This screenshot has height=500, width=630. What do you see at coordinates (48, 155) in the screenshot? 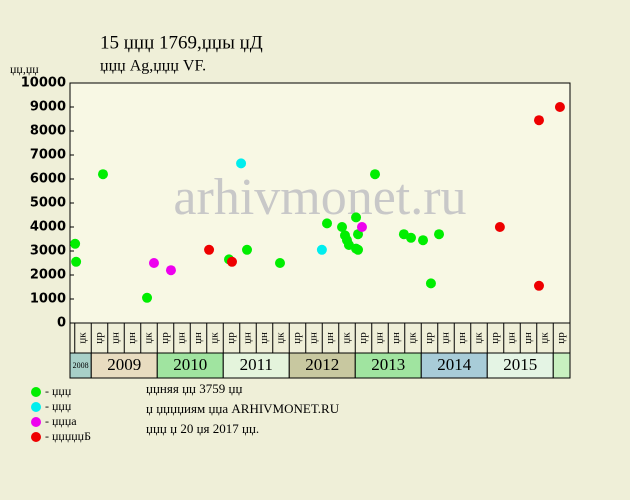
I see `y-tick-label: 7000` at bounding box center [48, 155].